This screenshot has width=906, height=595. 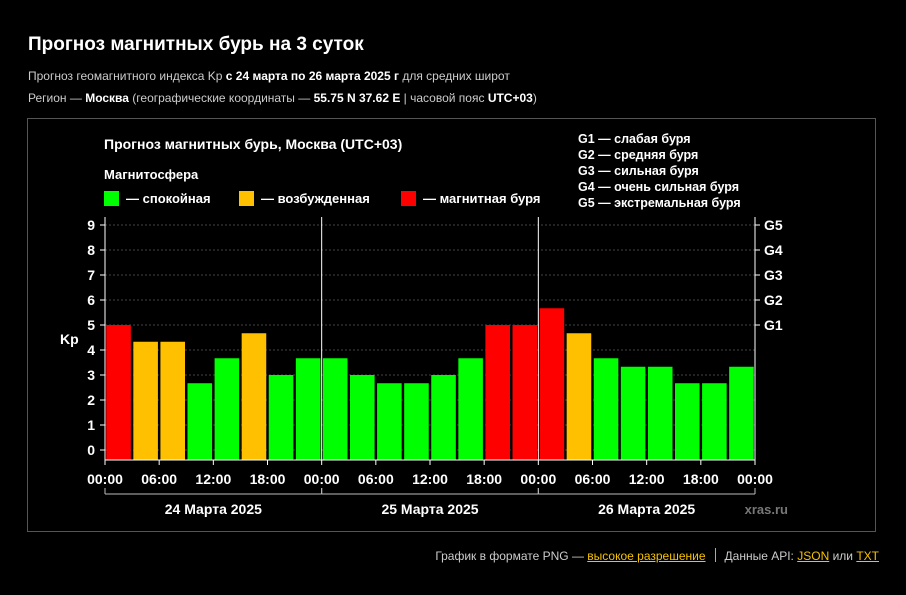 I want to click on day-dividers, so click(x=430, y=338).